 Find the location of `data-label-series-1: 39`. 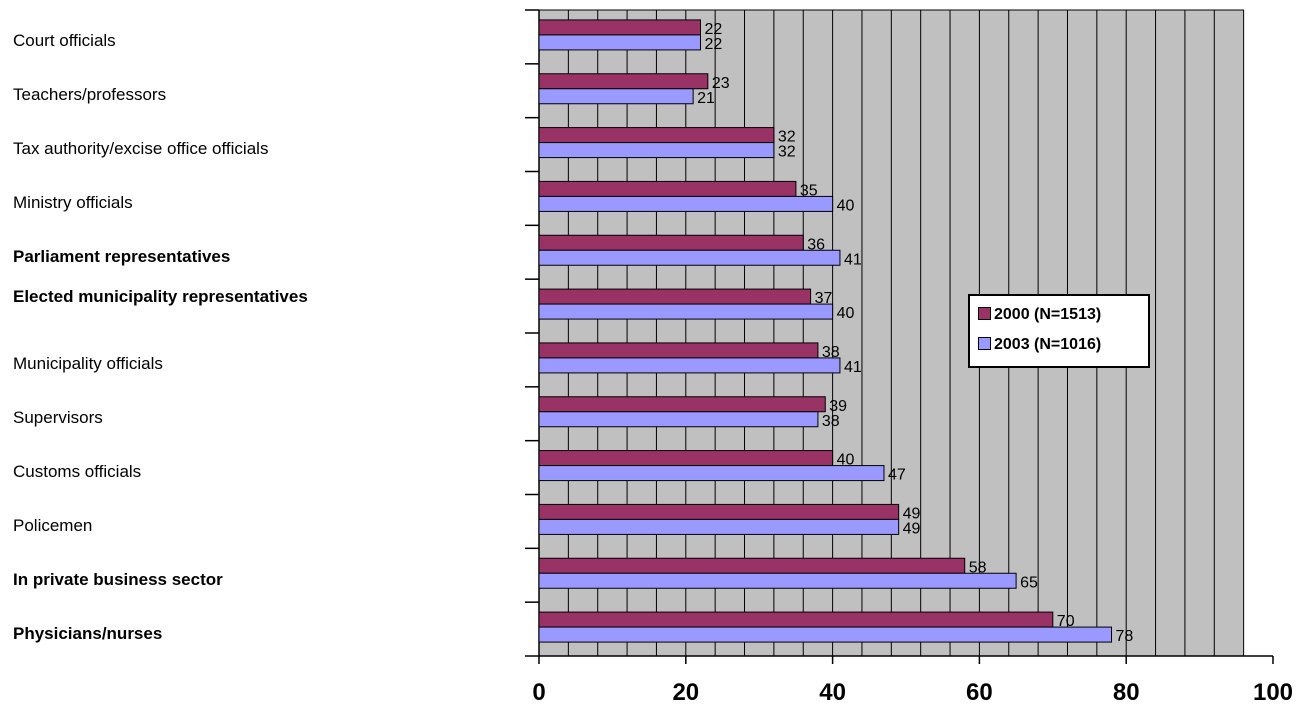

data-label-series-1: 39 is located at coordinates (838, 406).